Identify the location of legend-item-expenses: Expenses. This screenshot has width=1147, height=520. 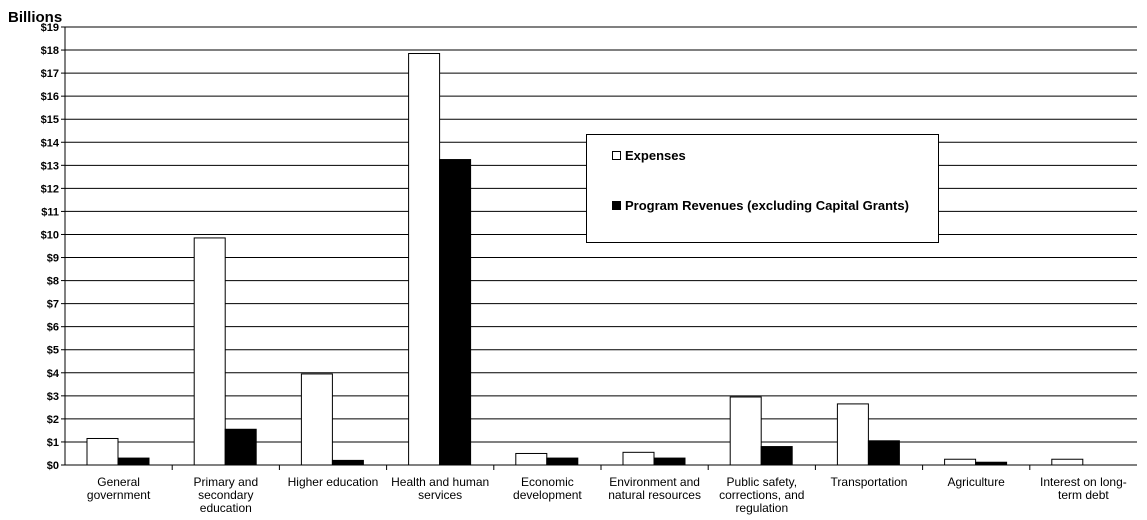
(649, 155).